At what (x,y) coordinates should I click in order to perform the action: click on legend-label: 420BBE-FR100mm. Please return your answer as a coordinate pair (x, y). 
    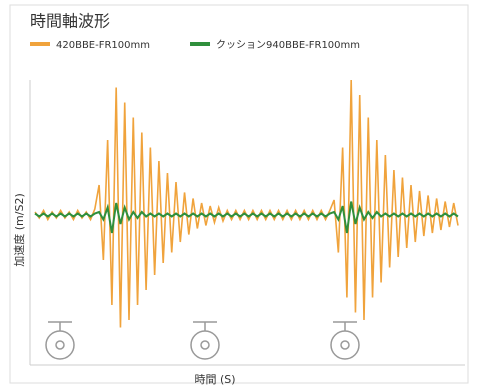
    Looking at the image, I should click on (103, 45).